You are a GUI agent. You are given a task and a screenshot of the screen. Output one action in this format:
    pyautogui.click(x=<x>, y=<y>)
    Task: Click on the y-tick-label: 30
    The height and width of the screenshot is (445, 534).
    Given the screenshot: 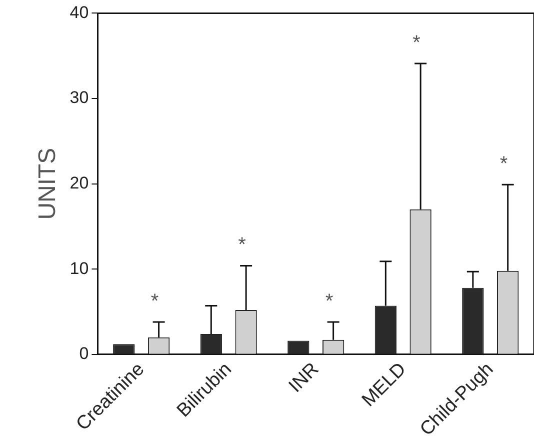 What is the action you would take?
    pyautogui.click(x=79, y=98)
    